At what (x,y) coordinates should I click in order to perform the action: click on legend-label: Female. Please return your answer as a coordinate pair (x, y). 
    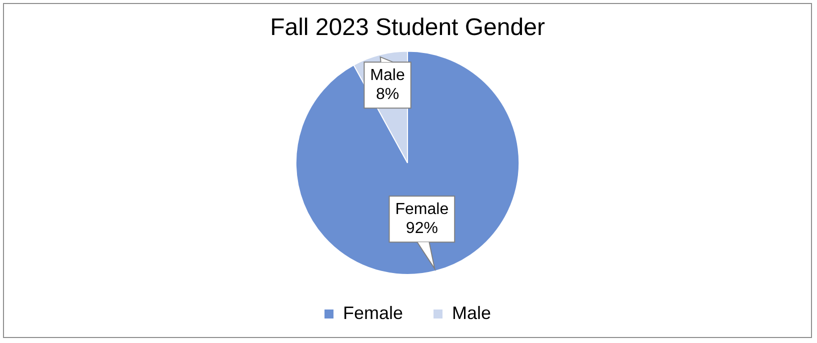
    Looking at the image, I should click on (373, 312).